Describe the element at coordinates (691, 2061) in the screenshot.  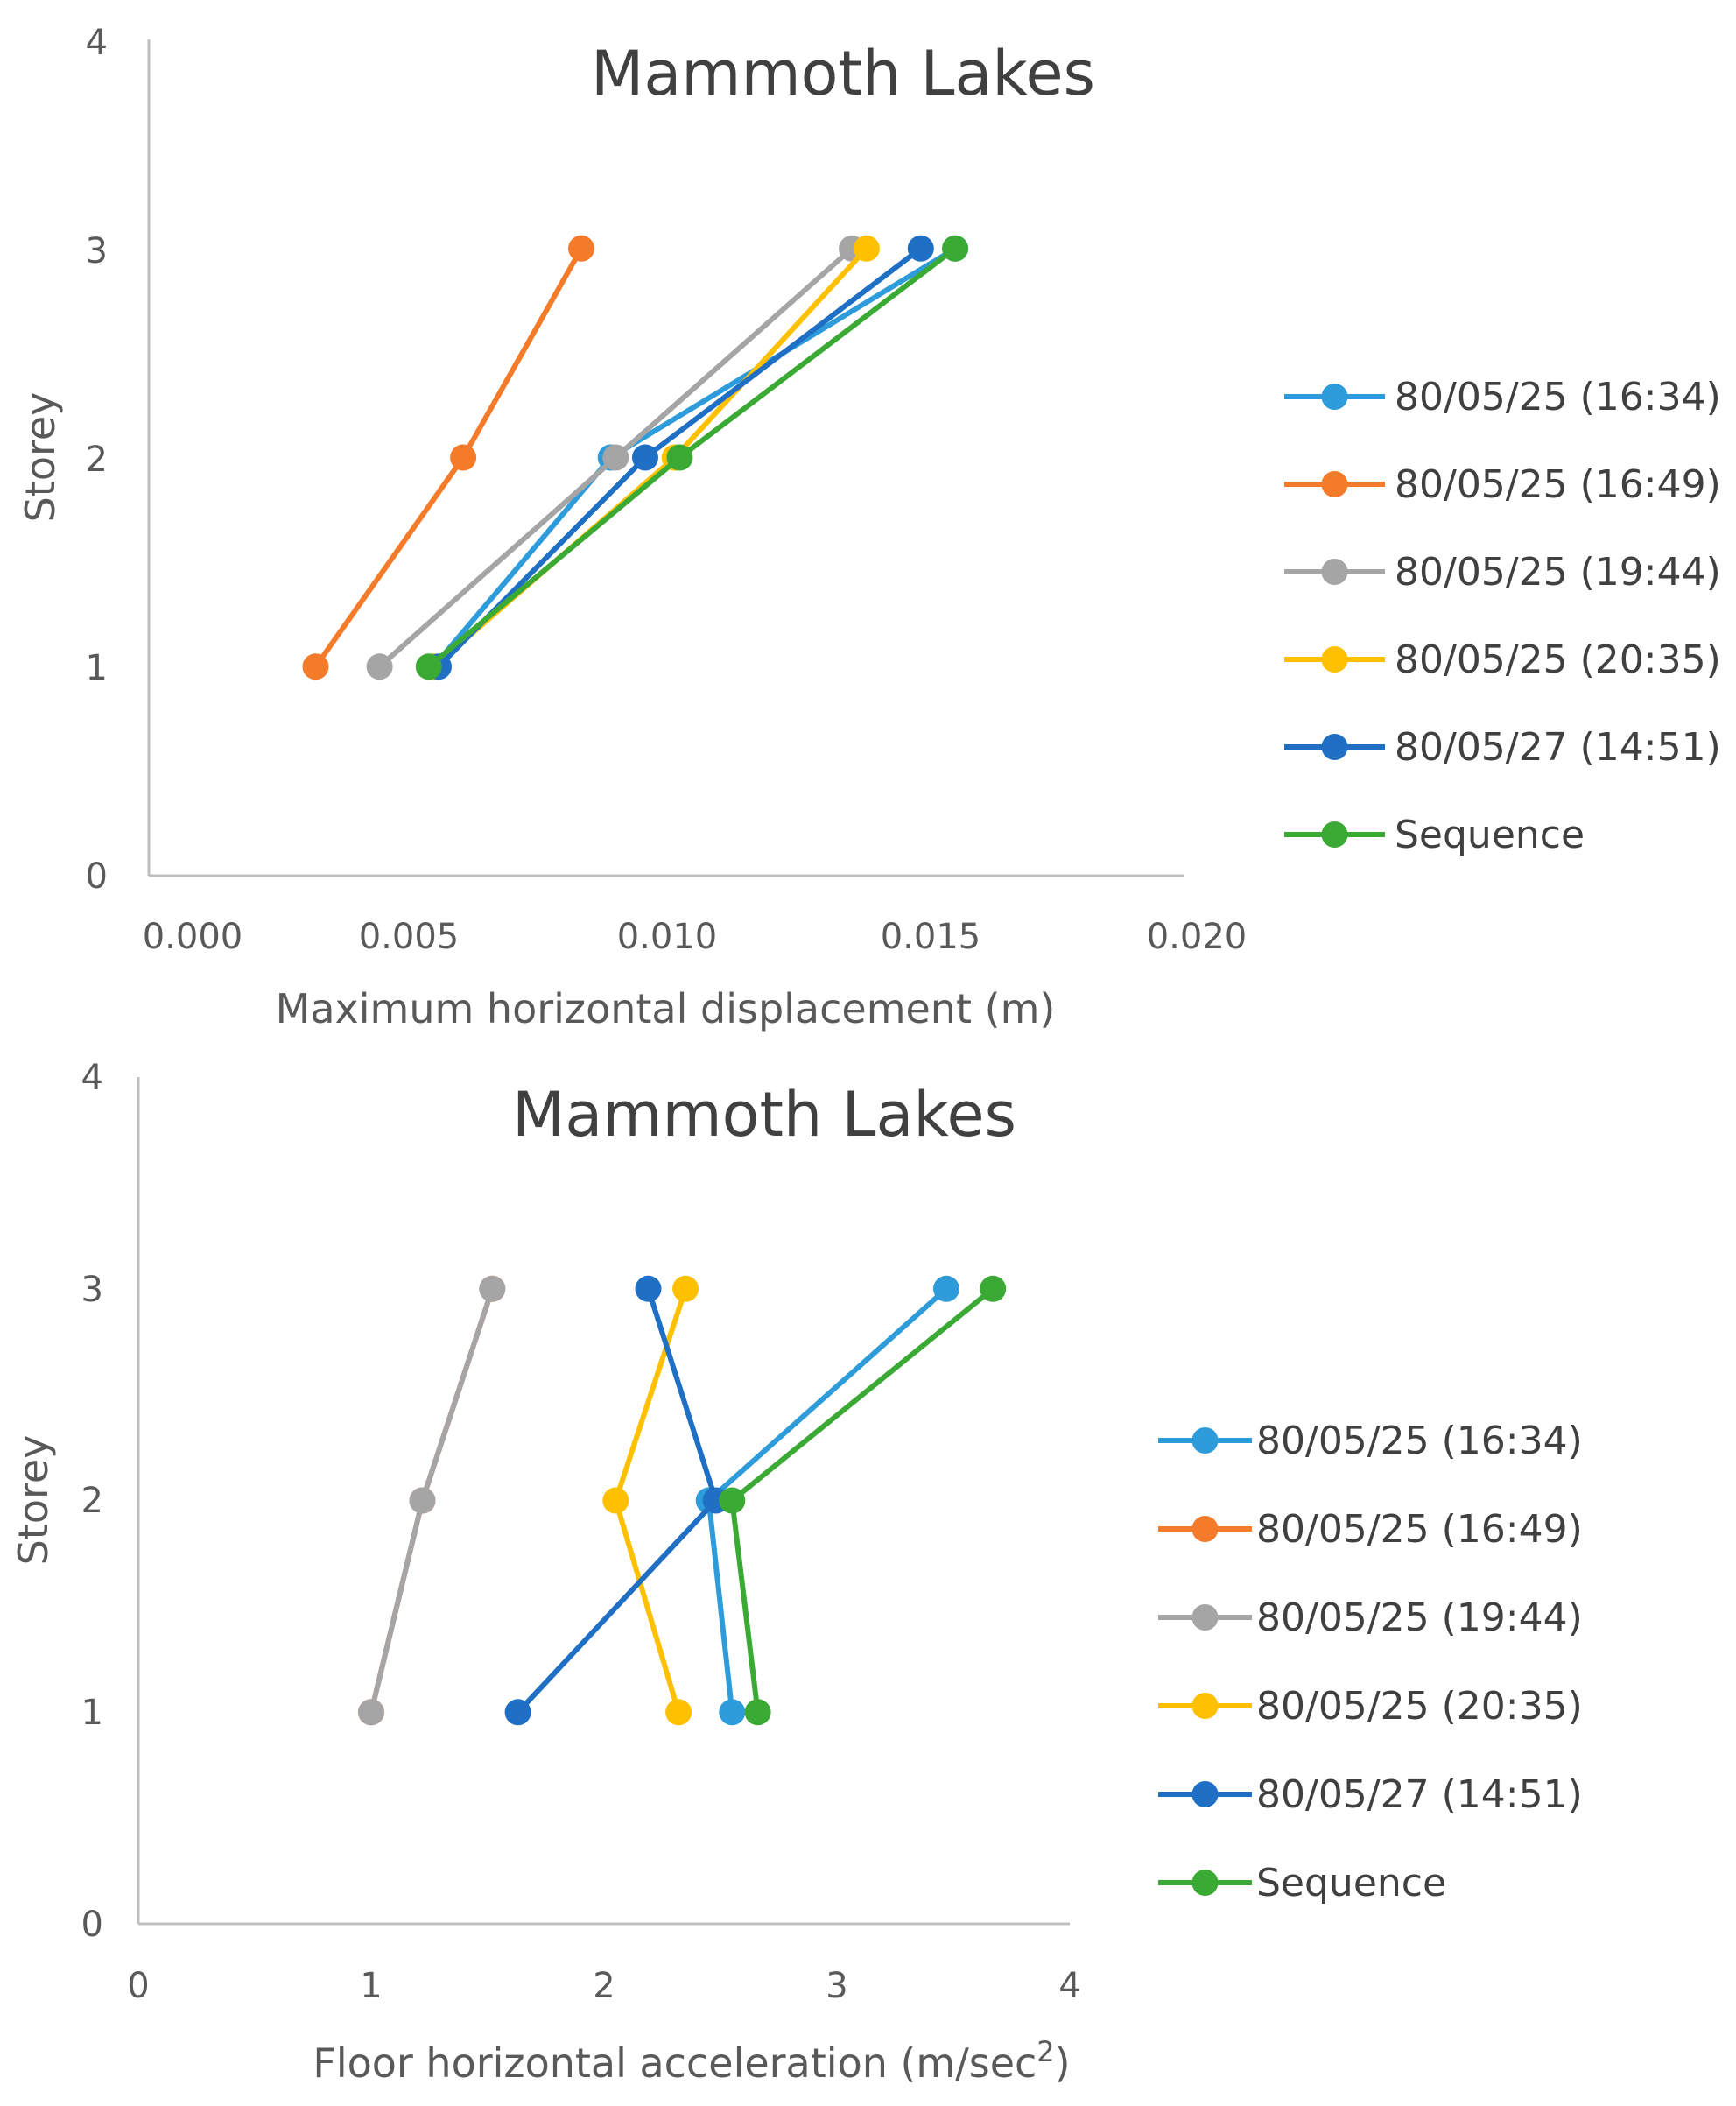
I see `x-axis-title: Floor horizontal acceleration (m/sec2)` at that location.